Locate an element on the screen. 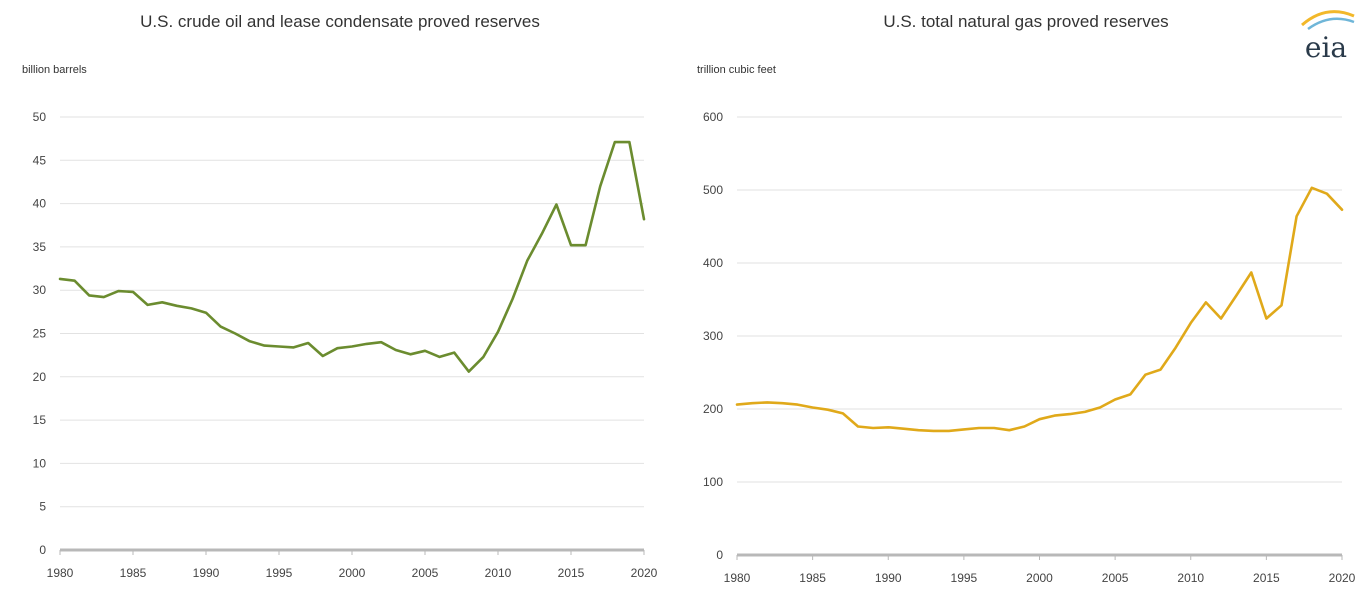  oil-x-tick-label: 1995 is located at coordinates (279, 573).